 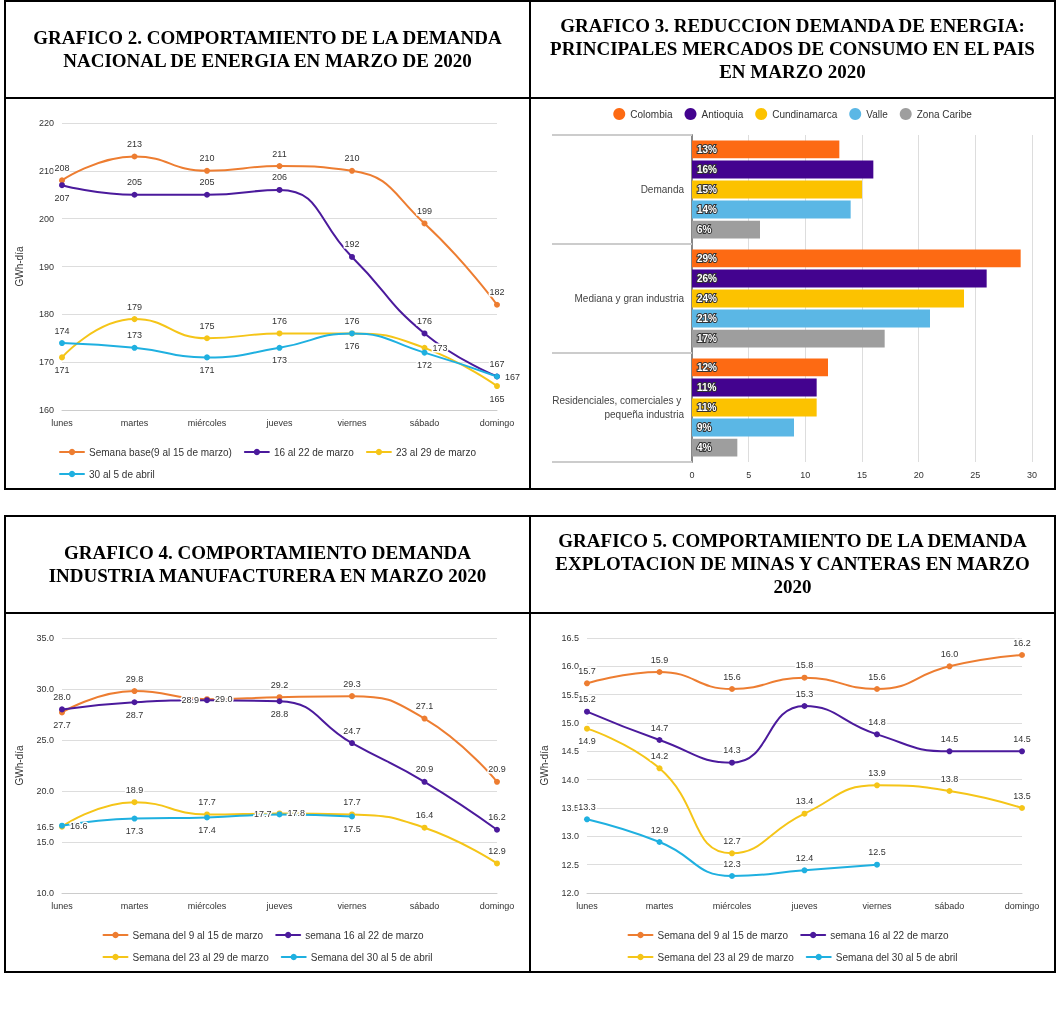 What do you see at coordinates (46, 362) in the screenshot?
I see `y-tick-label: 170` at bounding box center [46, 362].